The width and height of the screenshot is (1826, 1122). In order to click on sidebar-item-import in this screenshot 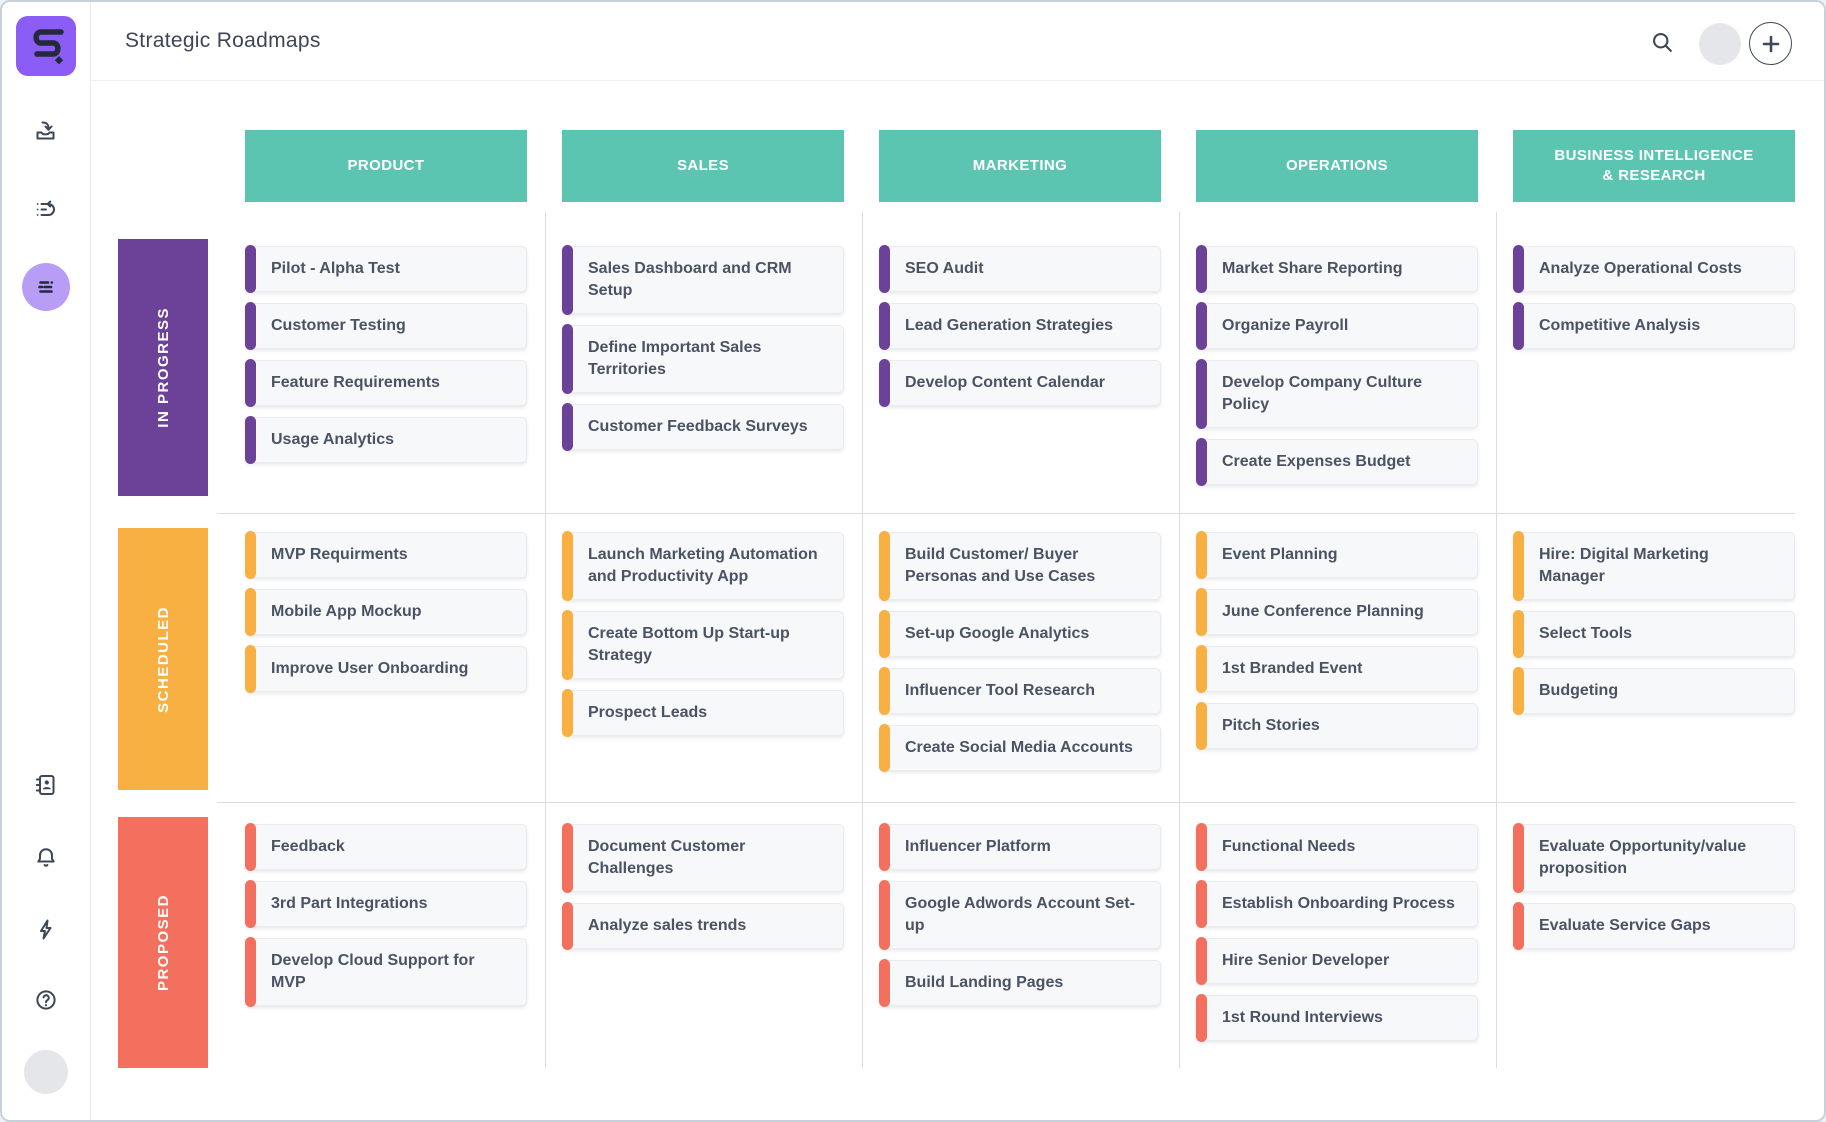, I will do `click(46, 132)`.